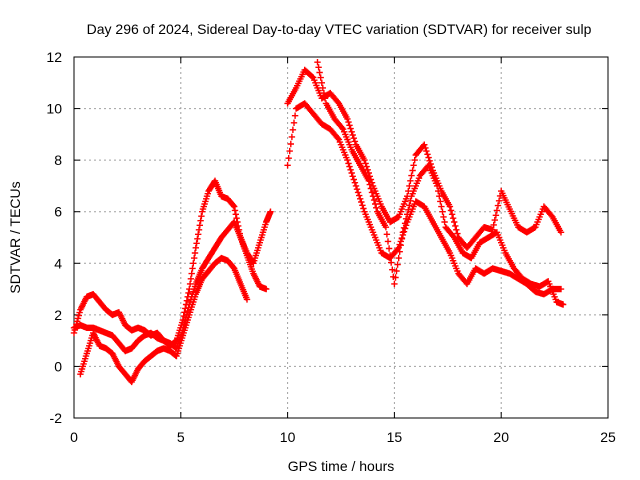 The height and width of the screenshot is (480, 640). What do you see at coordinates (15, 237) in the screenshot?
I see `y-axis-label: SDTVAR / TECUs` at bounding box center [15, 237].